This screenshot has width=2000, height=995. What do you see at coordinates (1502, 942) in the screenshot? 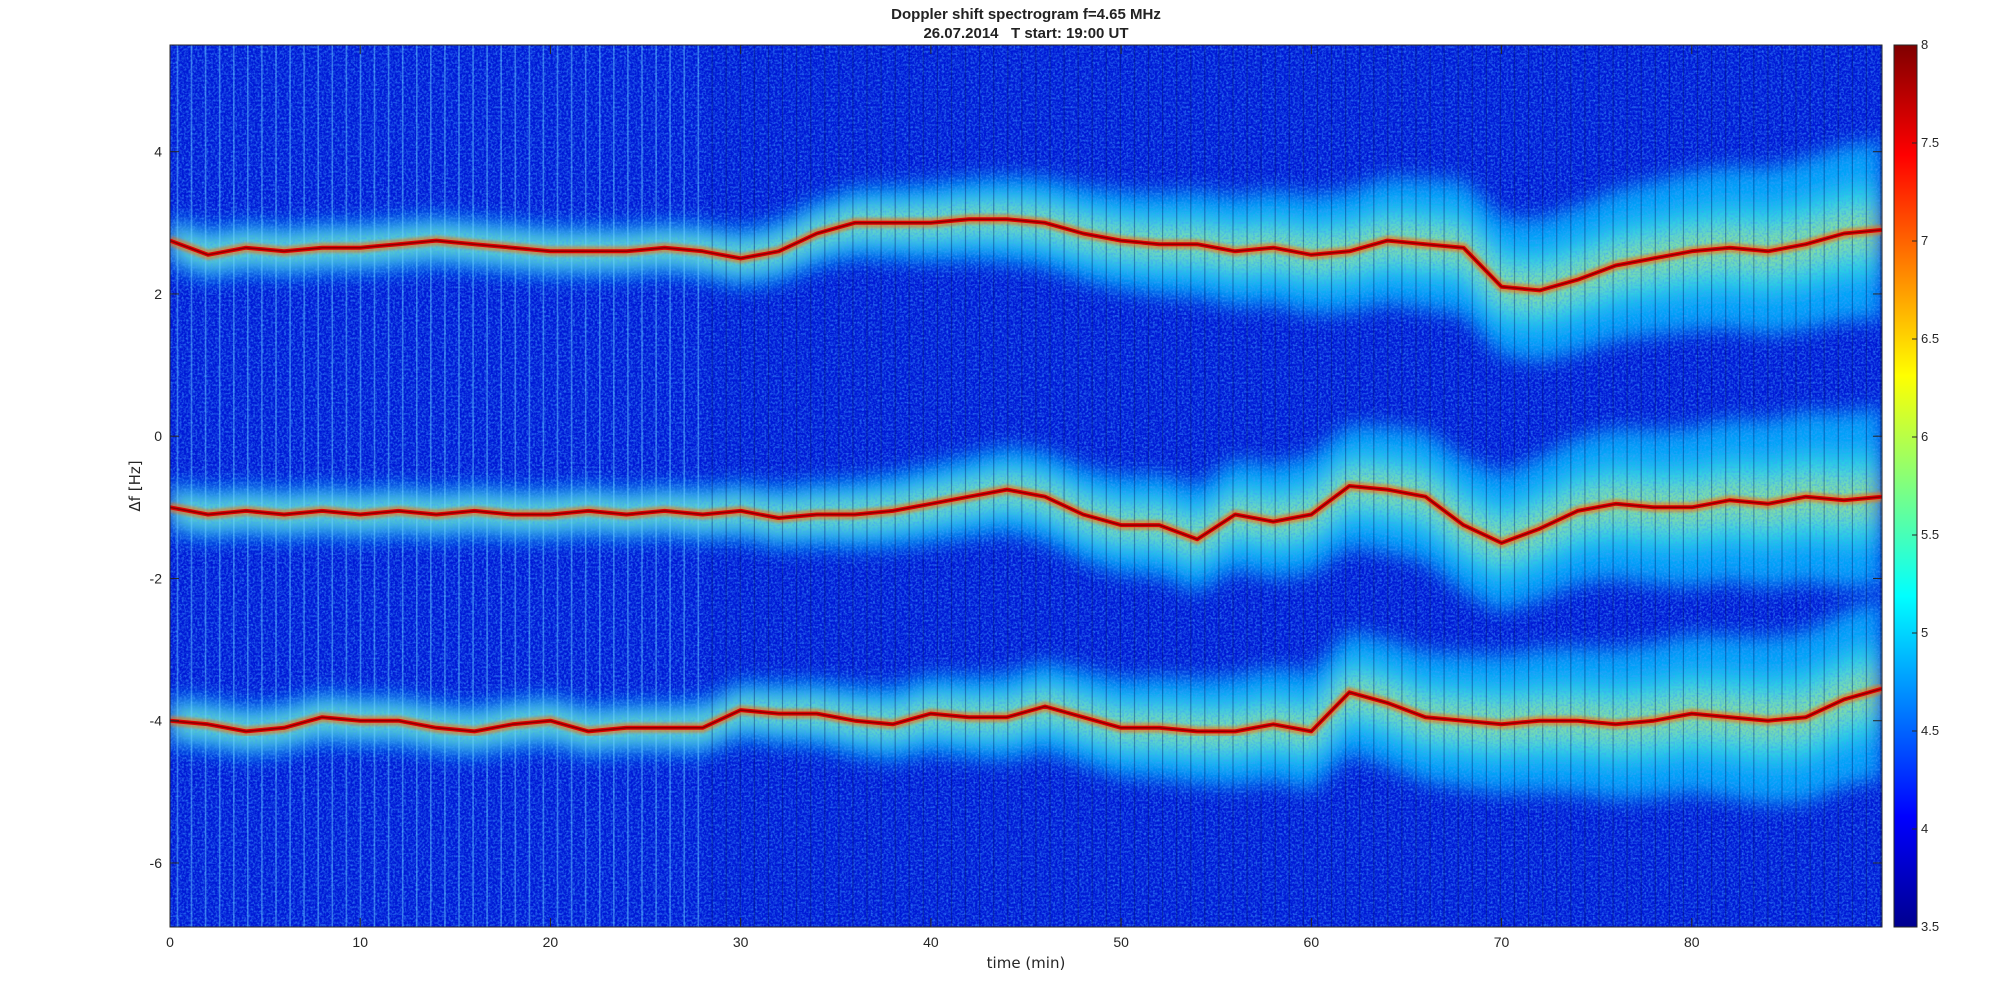
I see `x-tick-label: 70` at bounding box center [1502, 942].